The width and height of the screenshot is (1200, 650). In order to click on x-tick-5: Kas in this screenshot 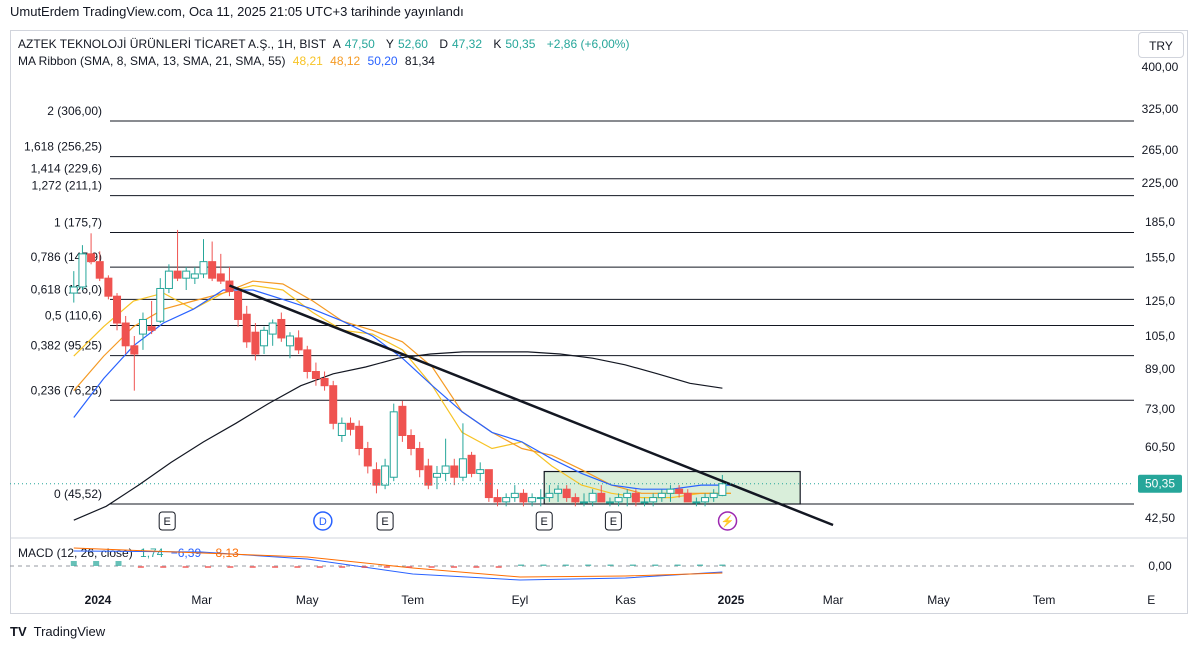, I will do `click(625, 600)`.